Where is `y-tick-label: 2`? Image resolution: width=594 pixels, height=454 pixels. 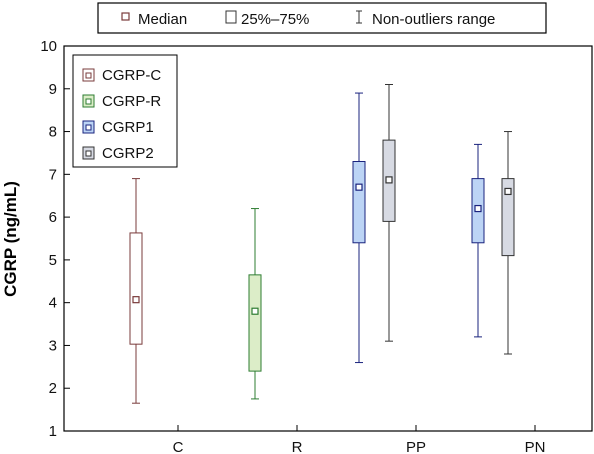 y-tick-label: 2 is located at coordinates (53, 388).